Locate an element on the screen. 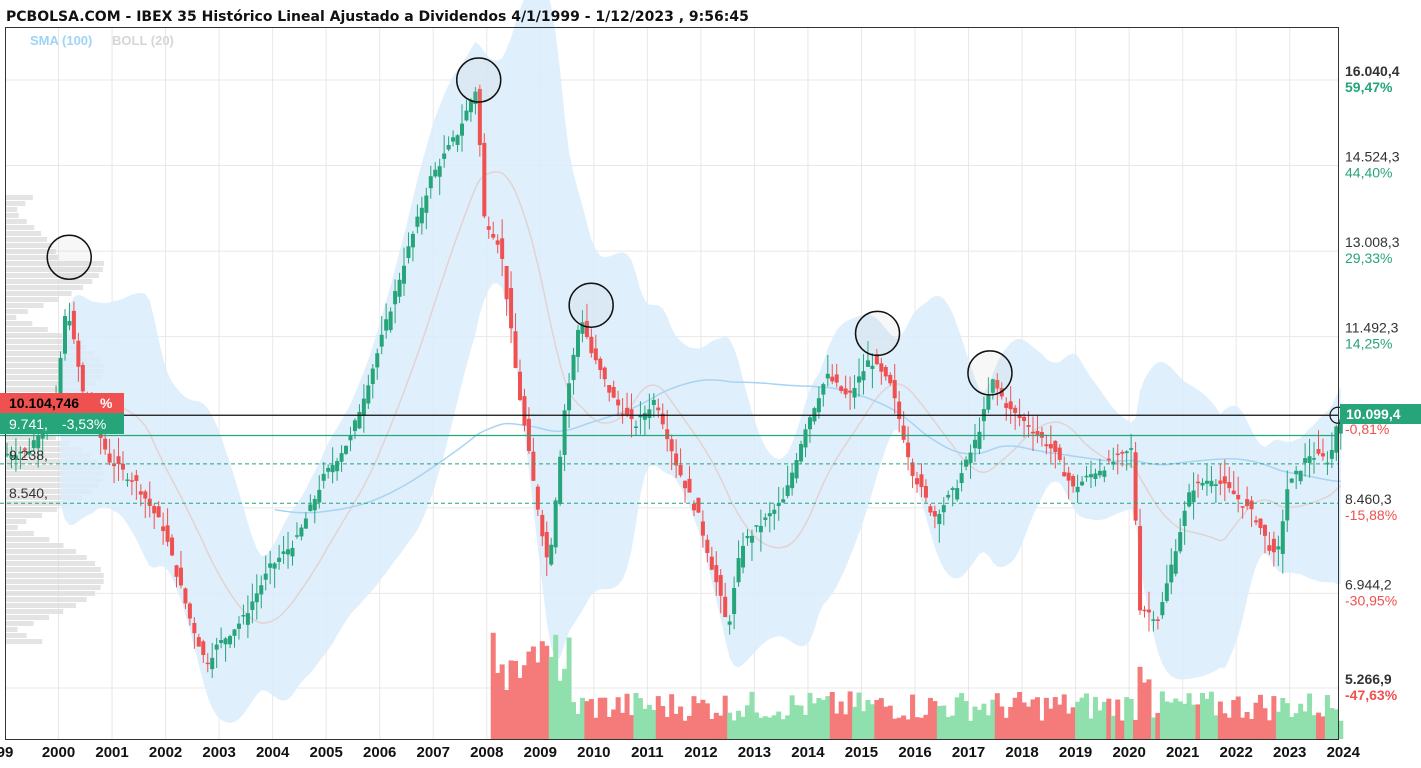  sma-legend: SMA (100) is located at coordinates (61, 40).